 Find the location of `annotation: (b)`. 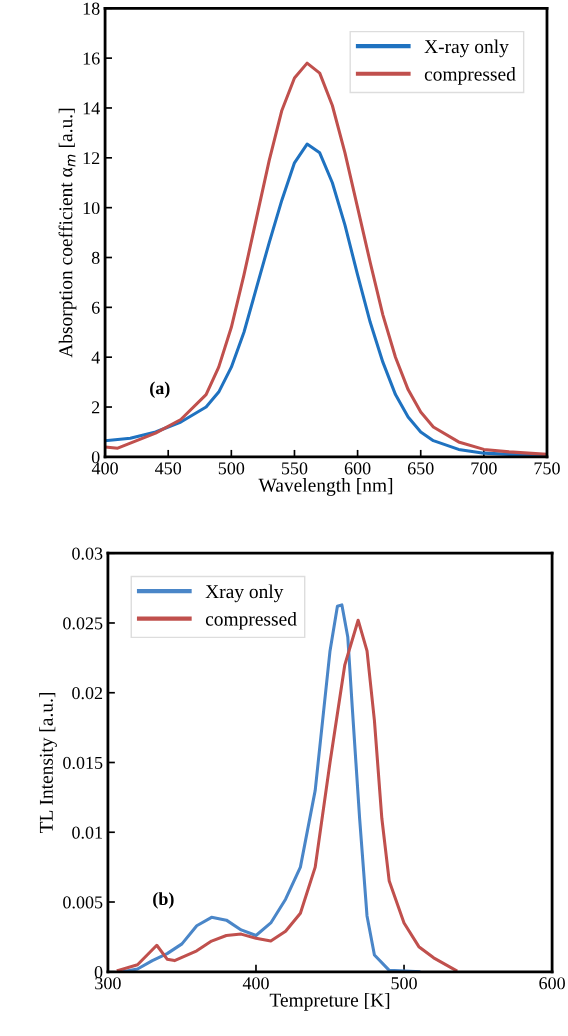

annotation: (b) is located at coordinates (163, 900).